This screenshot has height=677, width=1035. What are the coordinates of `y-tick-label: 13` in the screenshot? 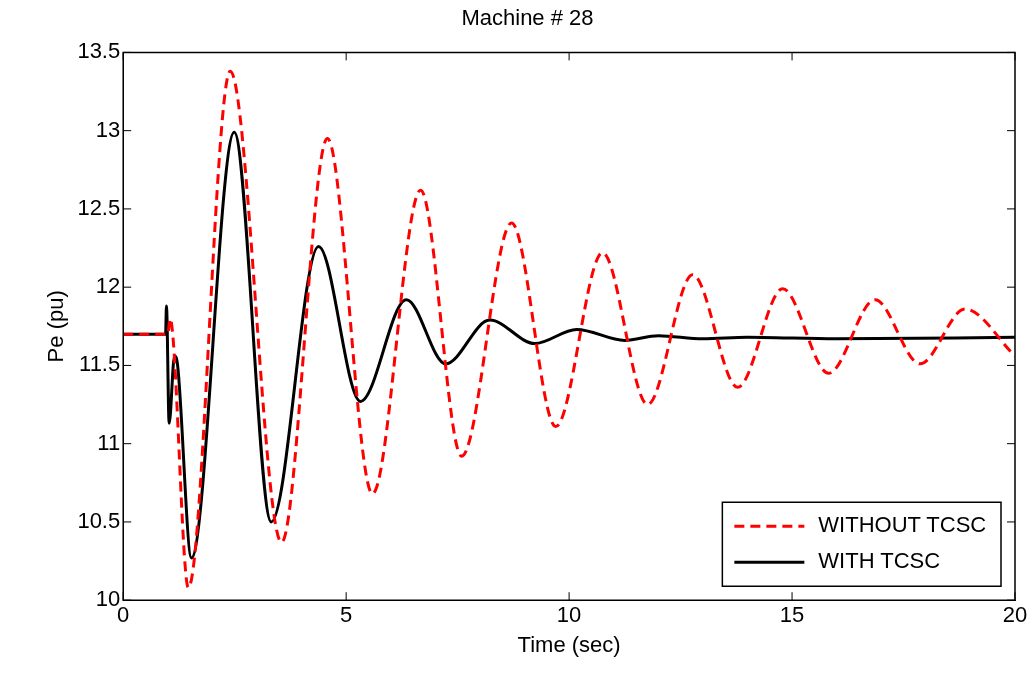 It's located at (108, 129).